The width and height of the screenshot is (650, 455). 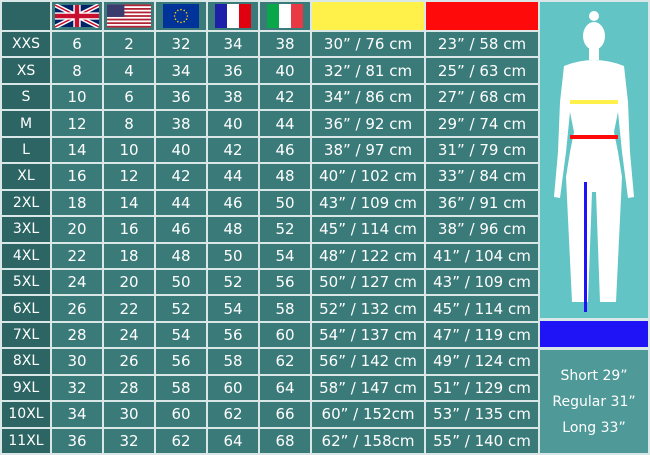 What do you see at coordinates (233, 414) in the screenshot?
I see `fr-size: 62` at bounding box center [233, 414].